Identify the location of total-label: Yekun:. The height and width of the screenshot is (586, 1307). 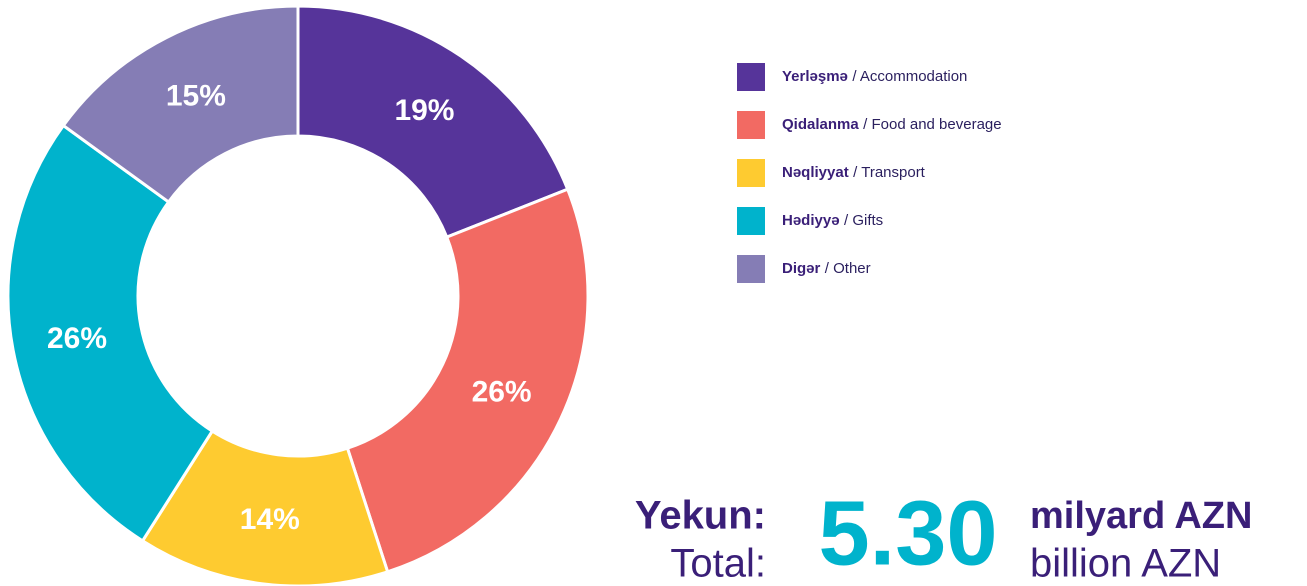
(700, 516).